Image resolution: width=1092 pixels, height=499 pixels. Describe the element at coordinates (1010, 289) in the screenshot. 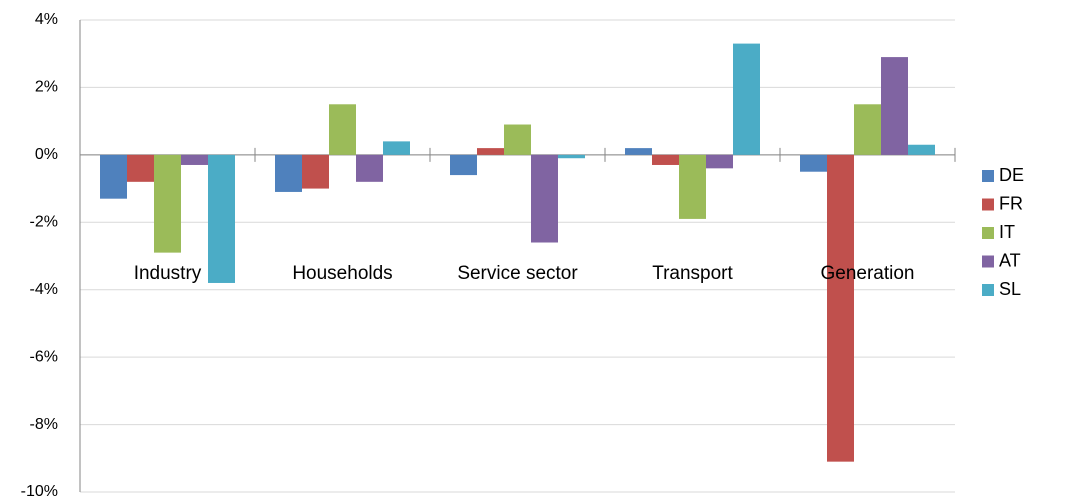

I see `legend-label: SL` at that location.